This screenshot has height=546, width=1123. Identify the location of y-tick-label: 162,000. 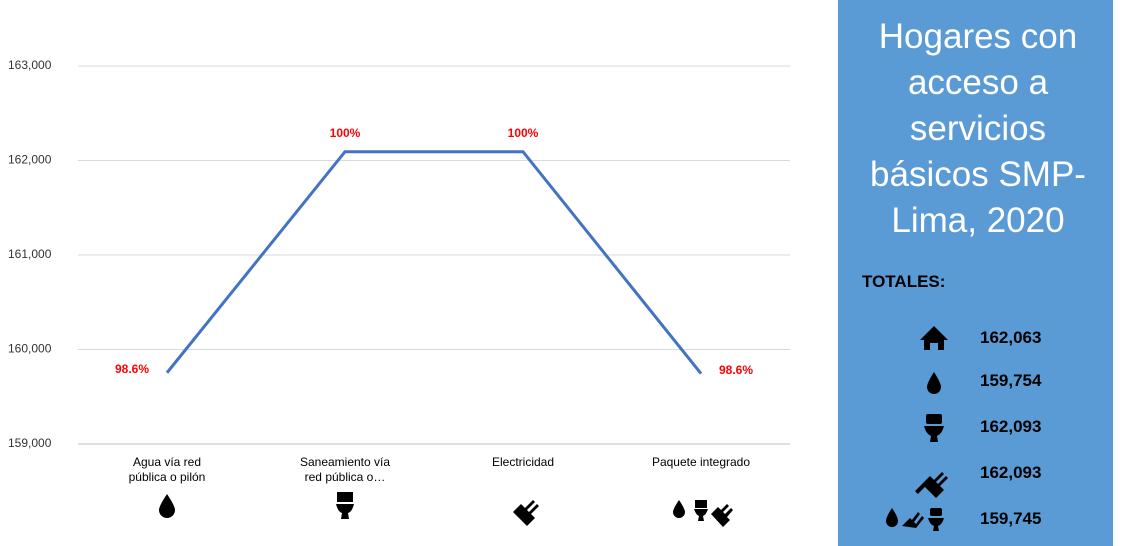
(30, 160).